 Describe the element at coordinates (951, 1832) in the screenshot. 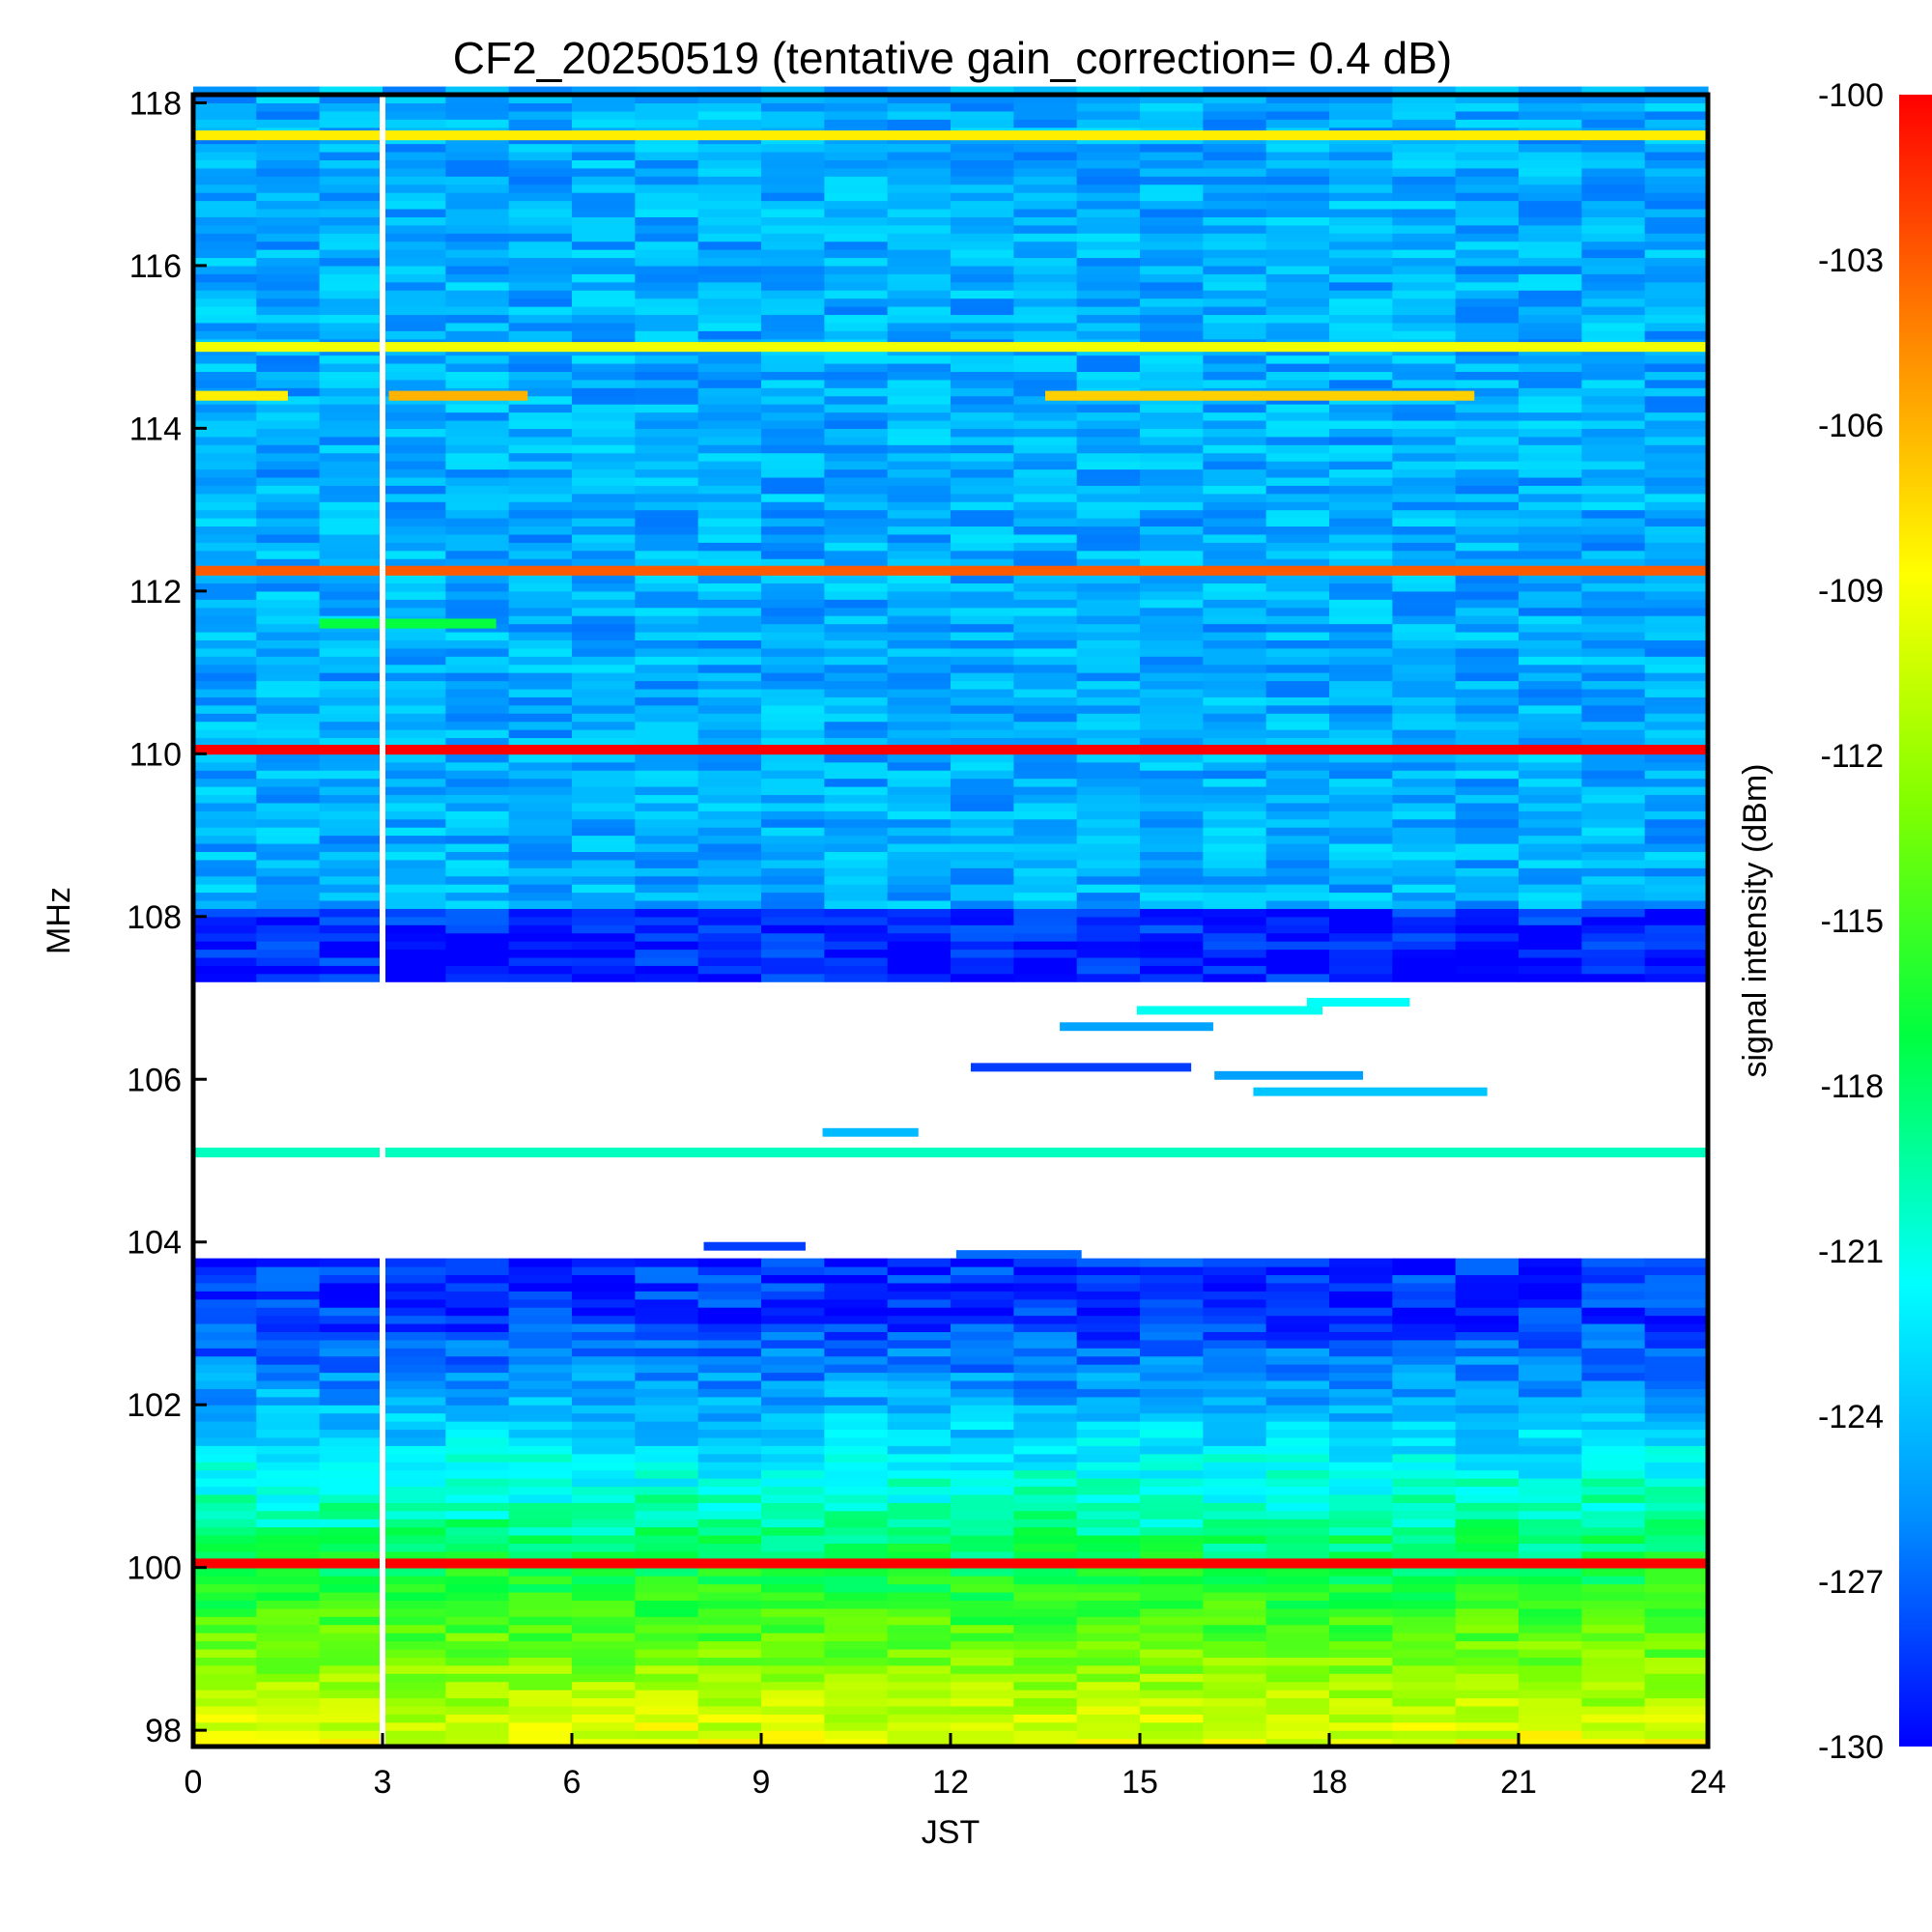

I see `x-axis-label: JST` at that location.